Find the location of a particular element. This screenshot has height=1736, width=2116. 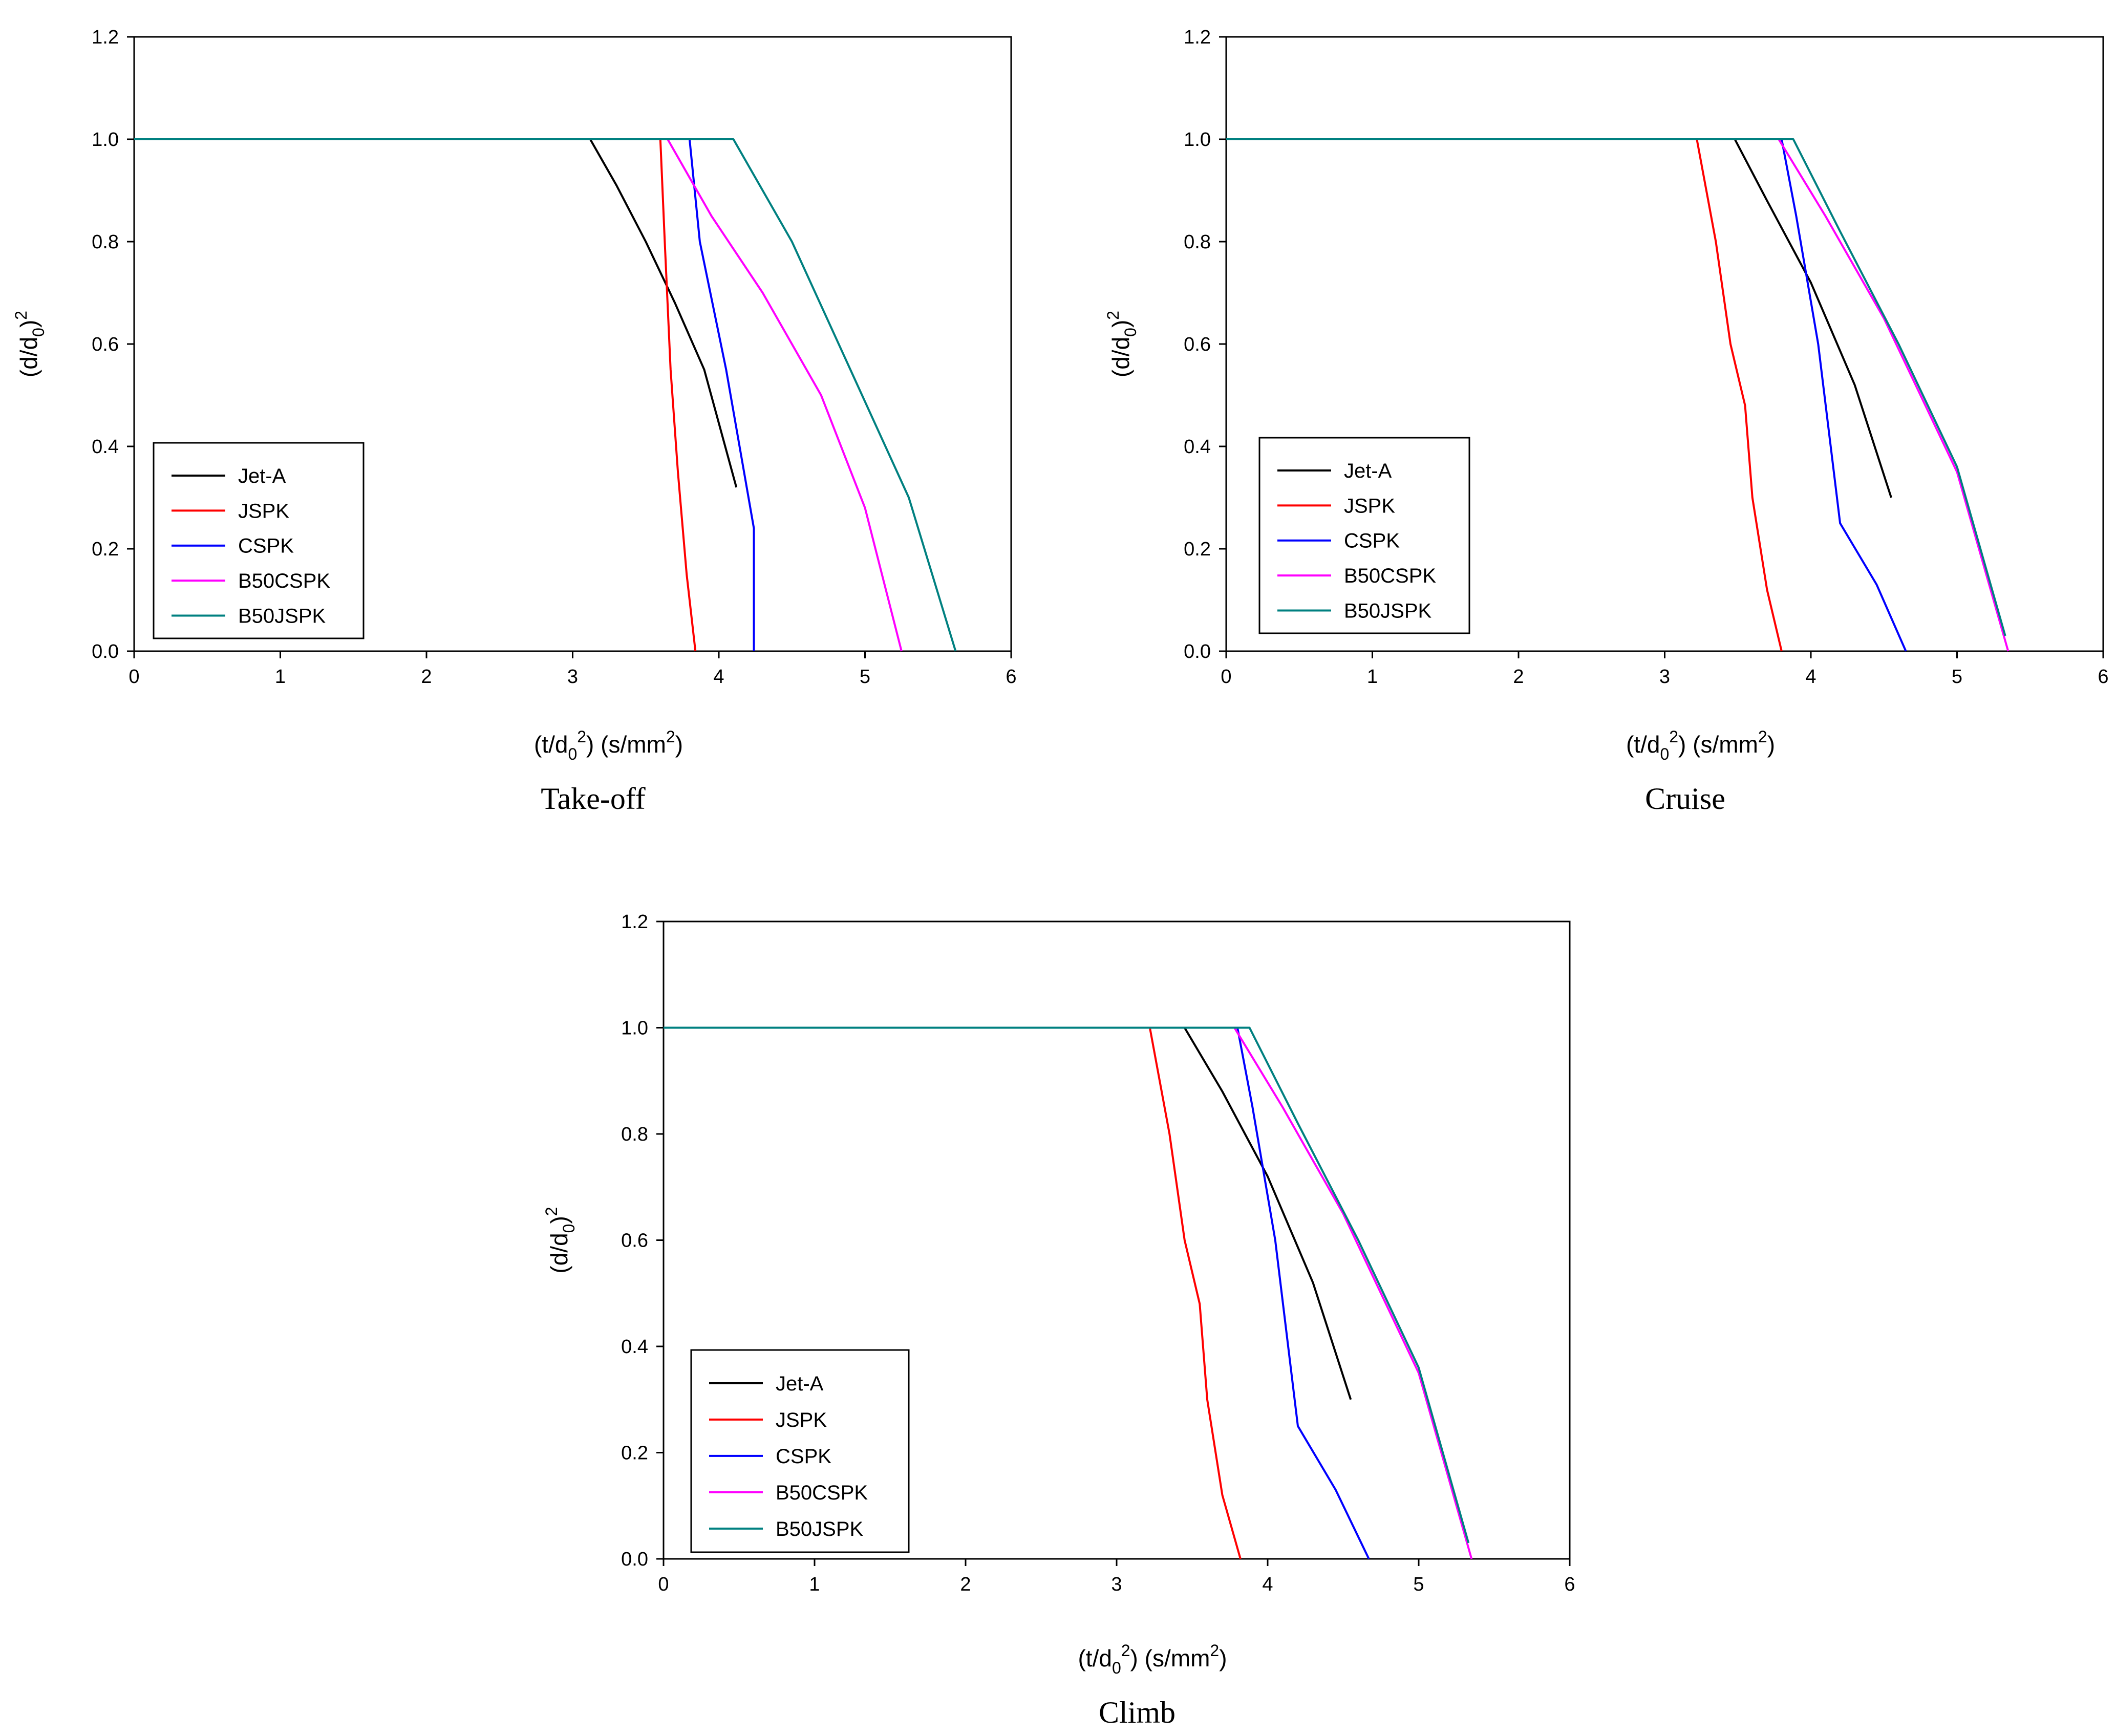

series-line-jet-a is located at coordinates (436, 313).